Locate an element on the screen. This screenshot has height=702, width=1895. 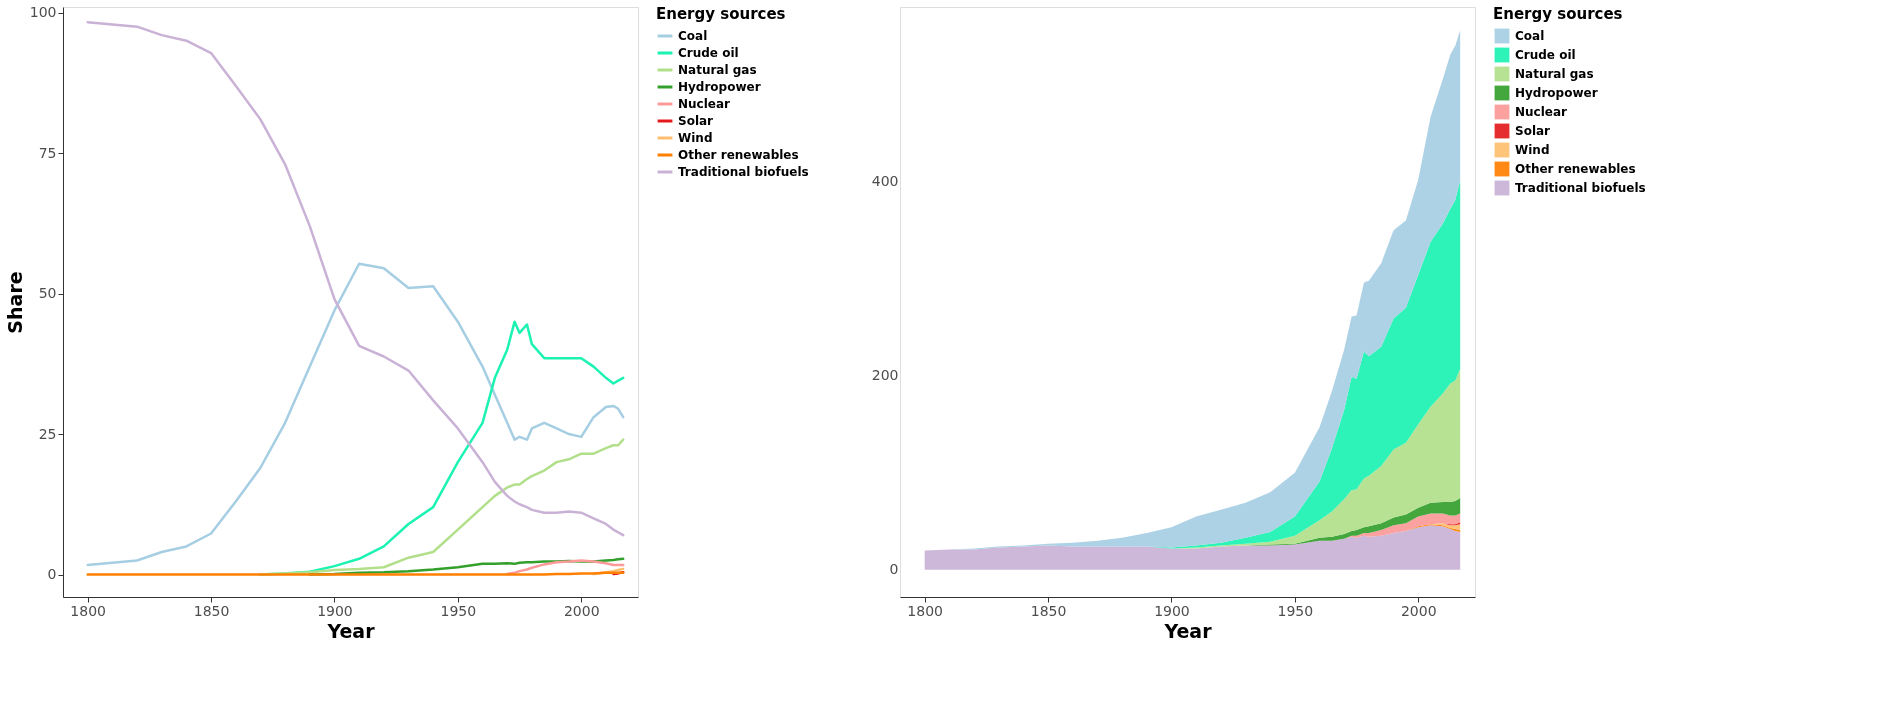
y-tick-label: 25 is located at coordinates (47, 433).